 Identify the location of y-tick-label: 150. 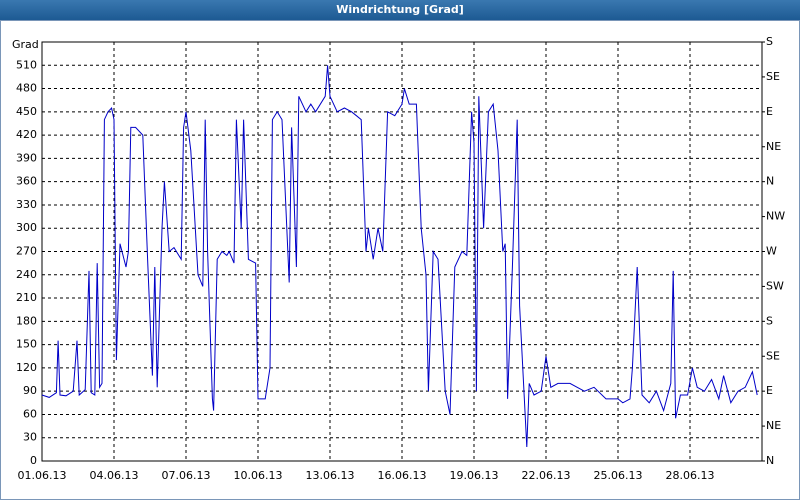
(26, 344).